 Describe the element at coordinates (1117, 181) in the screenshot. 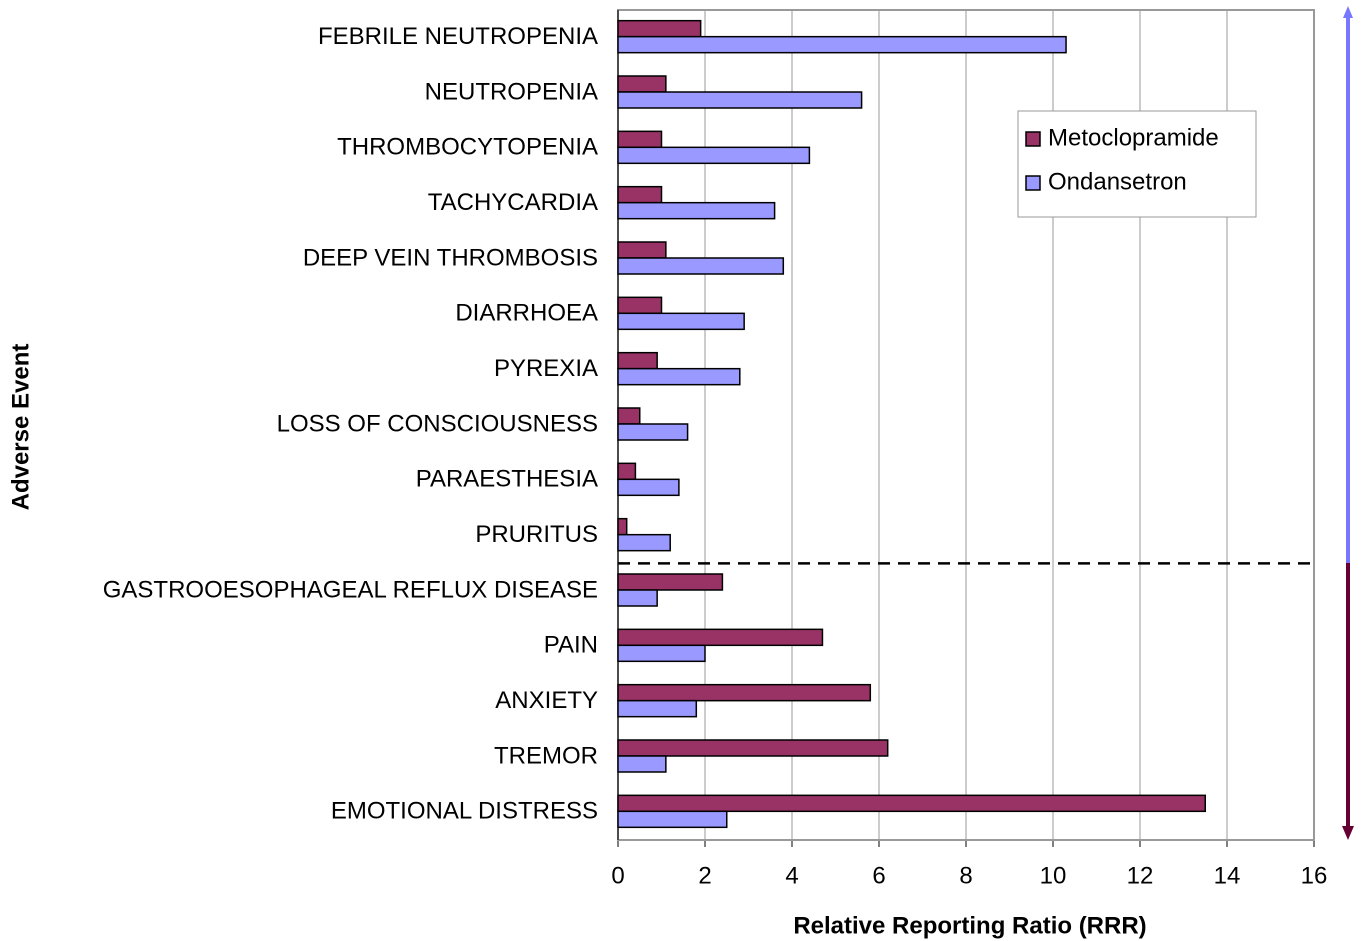

I see `legend-label: Ondansetron` at that location.